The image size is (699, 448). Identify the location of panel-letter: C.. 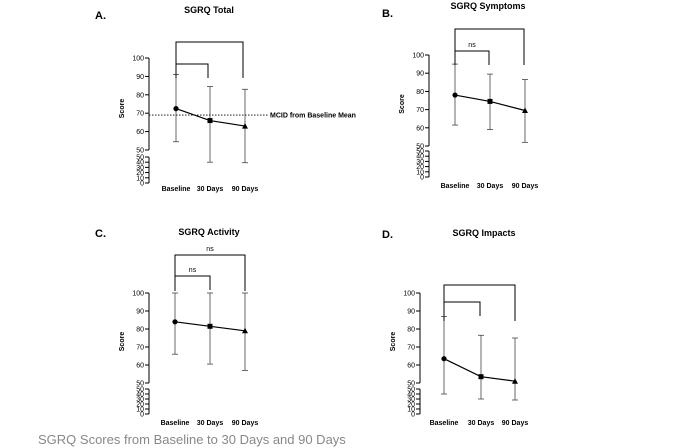
(100, 234).